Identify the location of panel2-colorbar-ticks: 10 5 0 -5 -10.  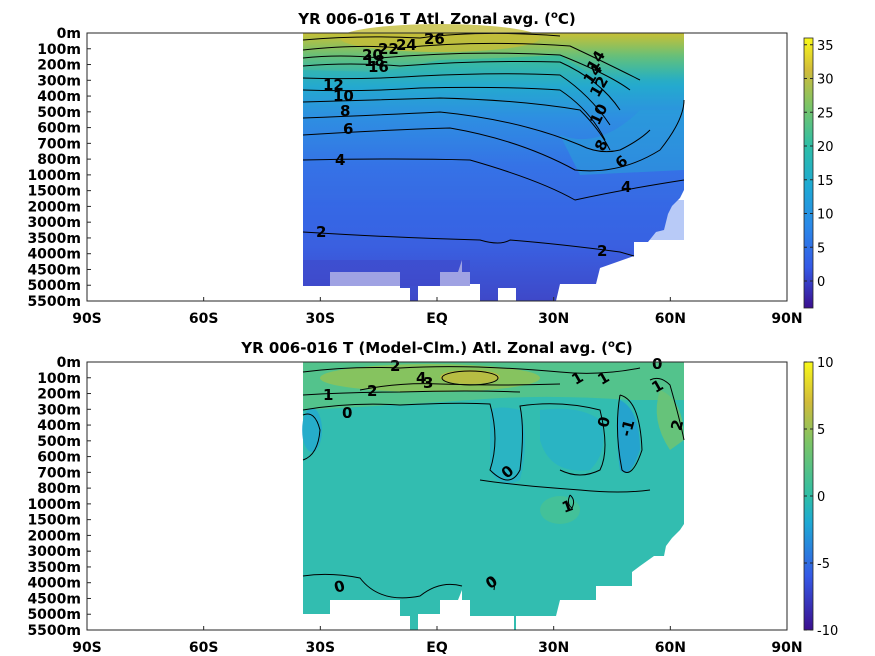
(821, 497).